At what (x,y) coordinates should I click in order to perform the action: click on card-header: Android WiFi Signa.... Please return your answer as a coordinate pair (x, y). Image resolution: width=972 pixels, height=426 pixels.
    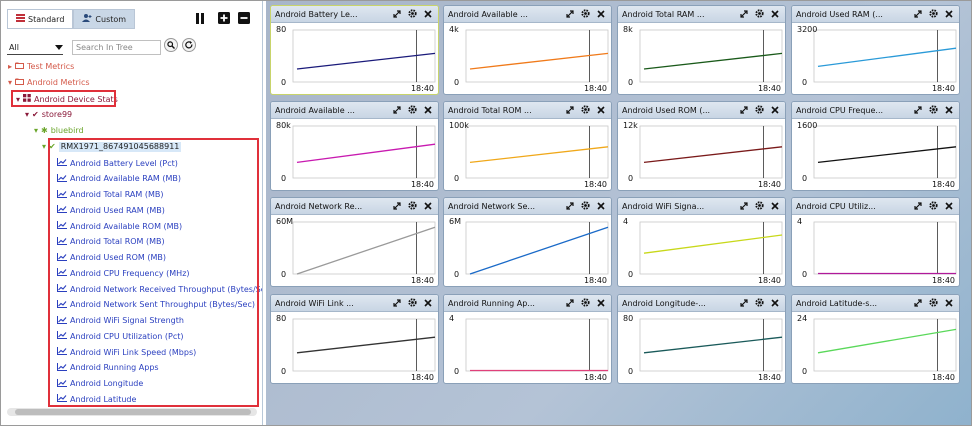
    Looking at the image, I should click on (701, 206).